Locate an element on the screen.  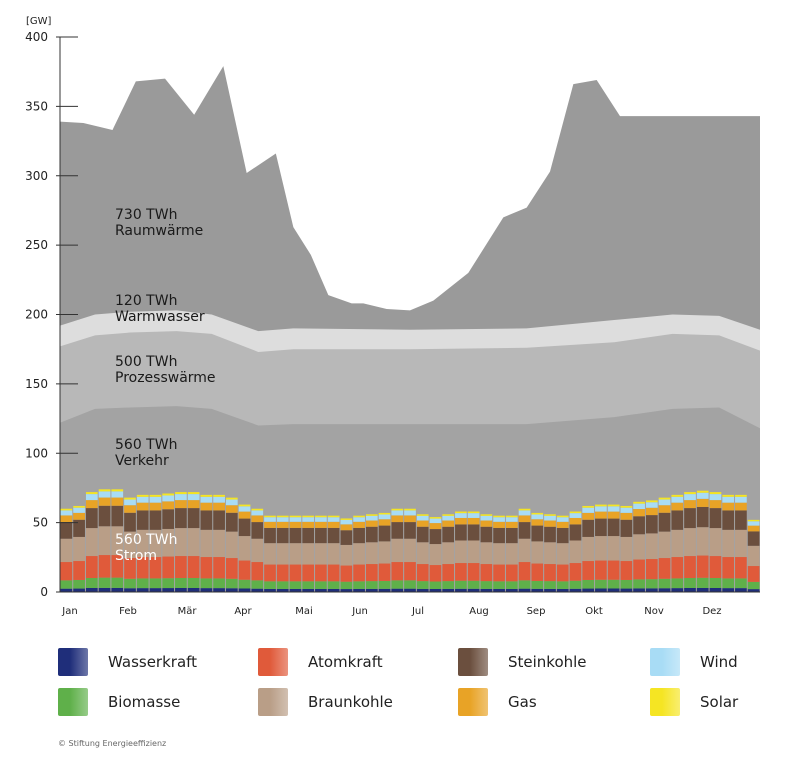
legend-swatch is located at coordinates (473, 662).